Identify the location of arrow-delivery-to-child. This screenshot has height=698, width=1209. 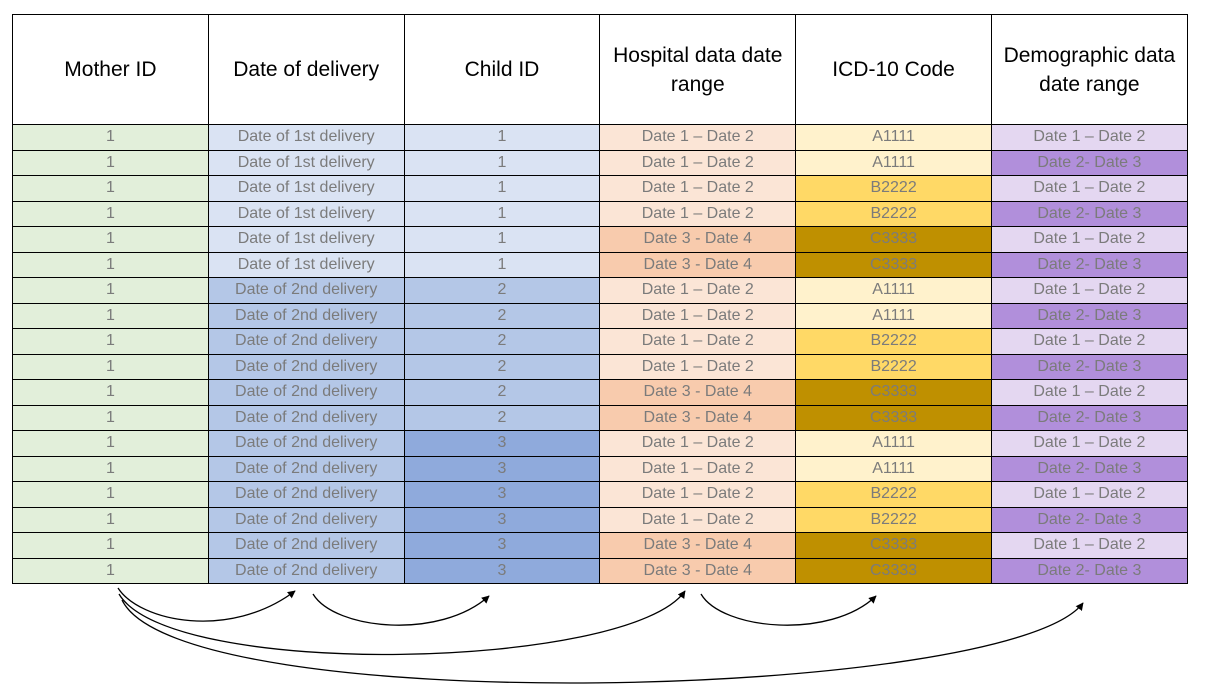
(401, 609).